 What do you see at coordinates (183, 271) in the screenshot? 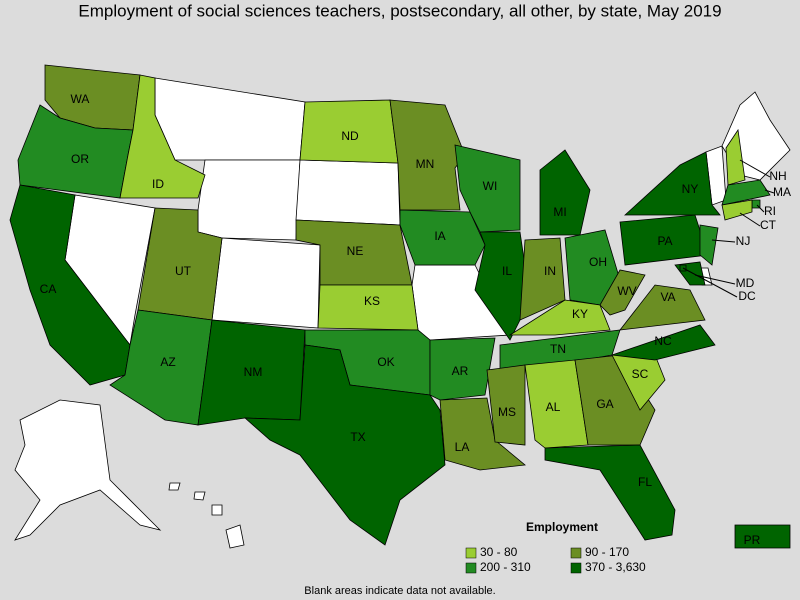
I see `state-label: UT` at bounding box center [183, 271].